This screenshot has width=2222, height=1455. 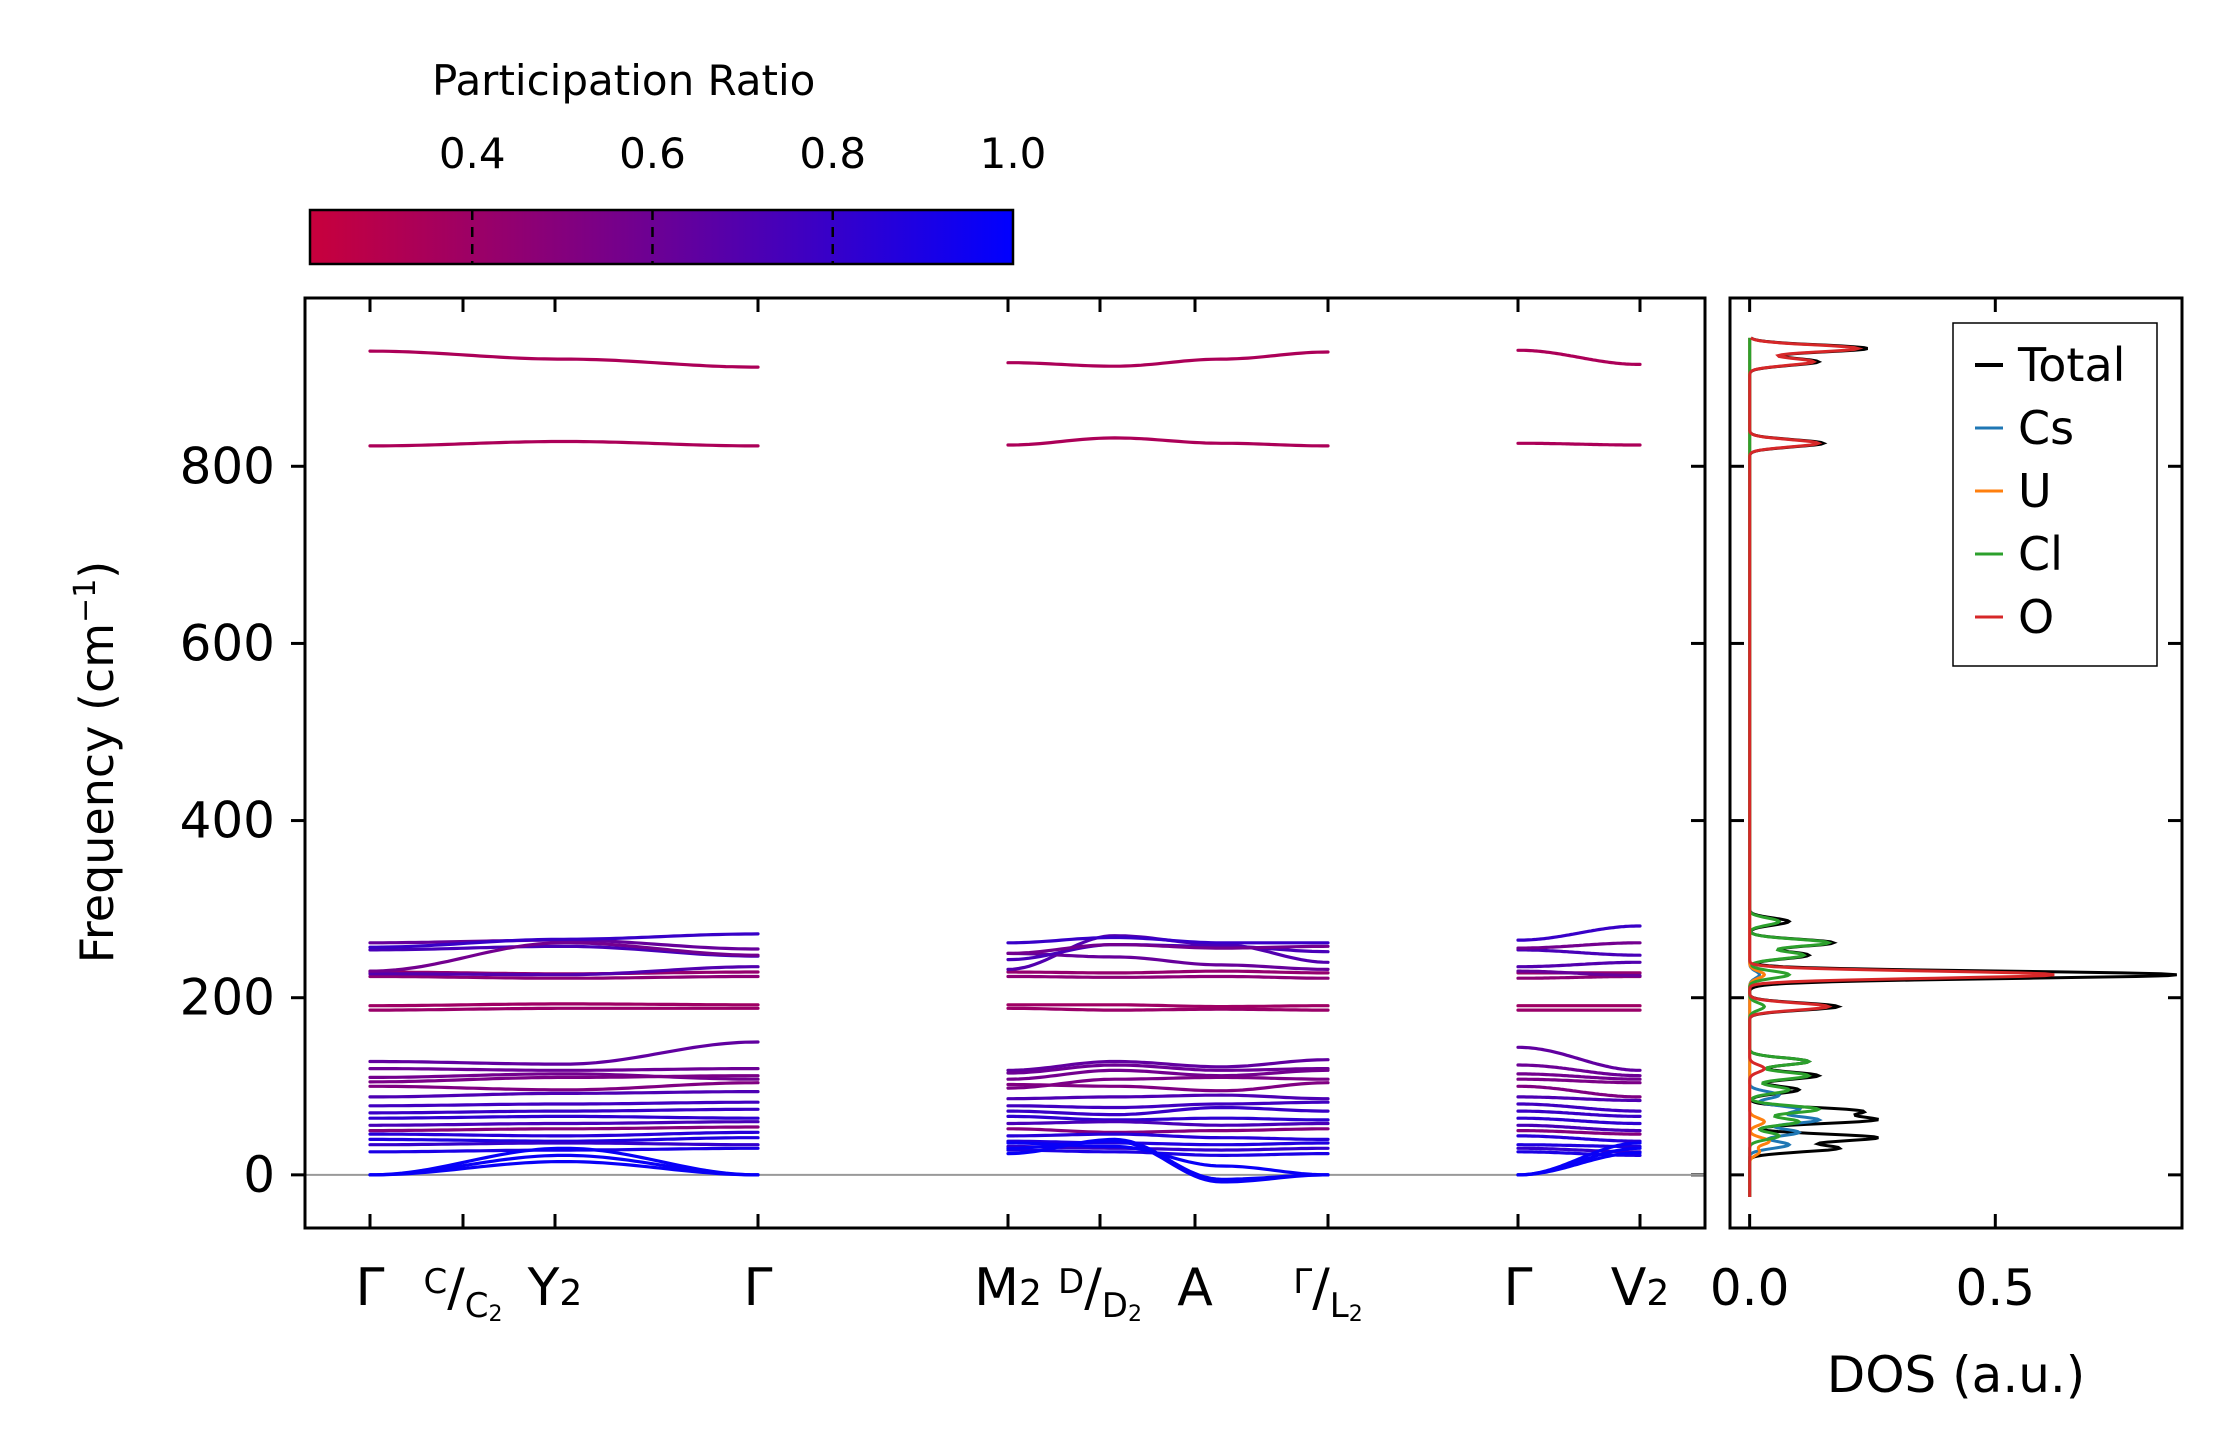 I want to click on y-tick-label: 800, so click(x=227, y=466).